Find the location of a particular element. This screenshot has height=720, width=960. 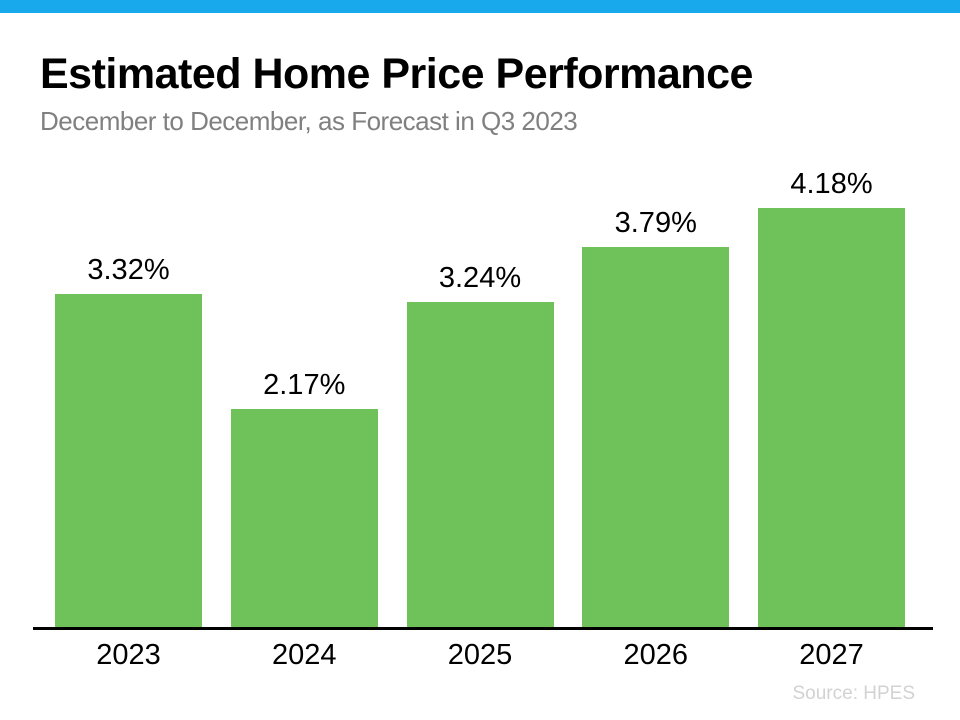

bar-value-label-2027: 4.18% is located at coordinates (831, 184).